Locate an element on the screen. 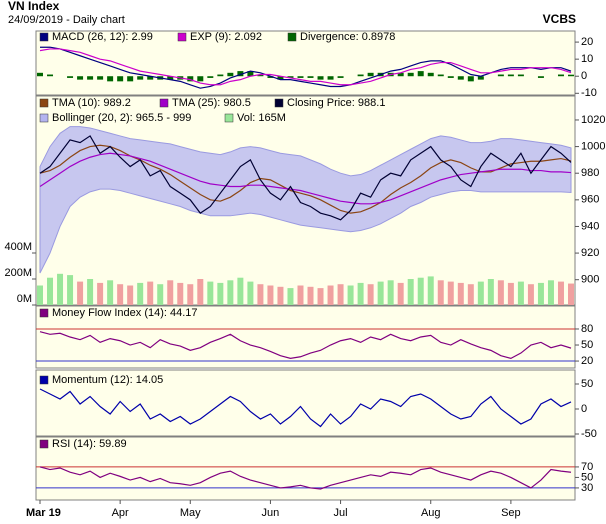 Image resolution: width=606 pixels, height=524 pixels. y-tick-label: 30 is located at coordinates (587, 488).